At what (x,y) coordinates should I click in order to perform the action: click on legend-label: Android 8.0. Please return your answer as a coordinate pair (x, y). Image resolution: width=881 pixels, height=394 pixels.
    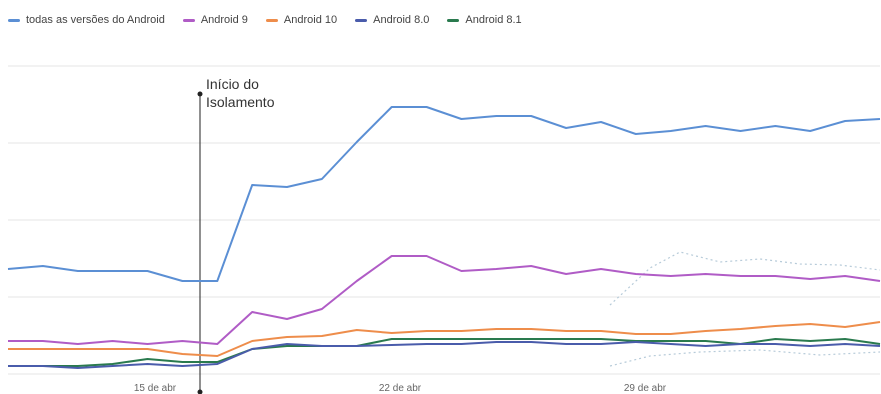
    Looking at the image, I should click on (401, 20).